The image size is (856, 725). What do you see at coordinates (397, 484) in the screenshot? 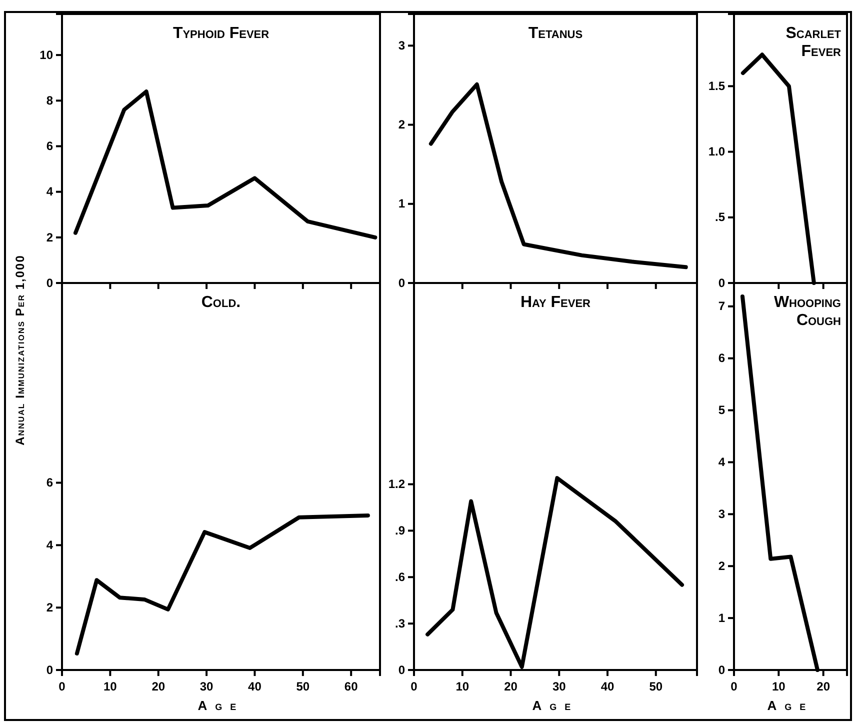
I see `y-tick-label: 1.2` at bounding box center [397, 484].